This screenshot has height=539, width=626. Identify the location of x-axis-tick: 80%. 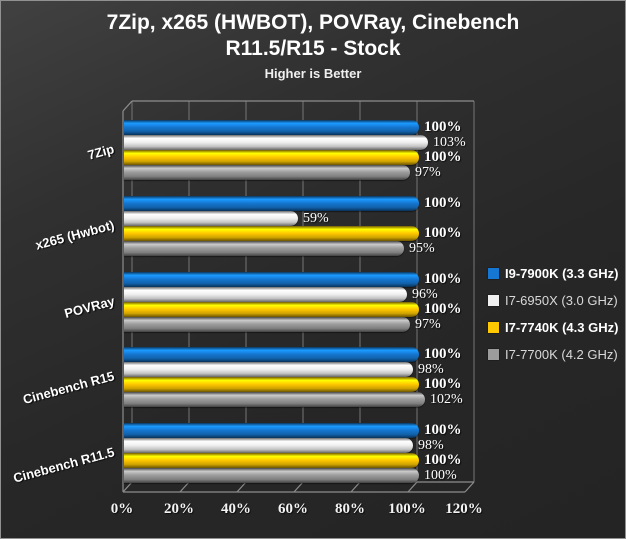
(350, 509).